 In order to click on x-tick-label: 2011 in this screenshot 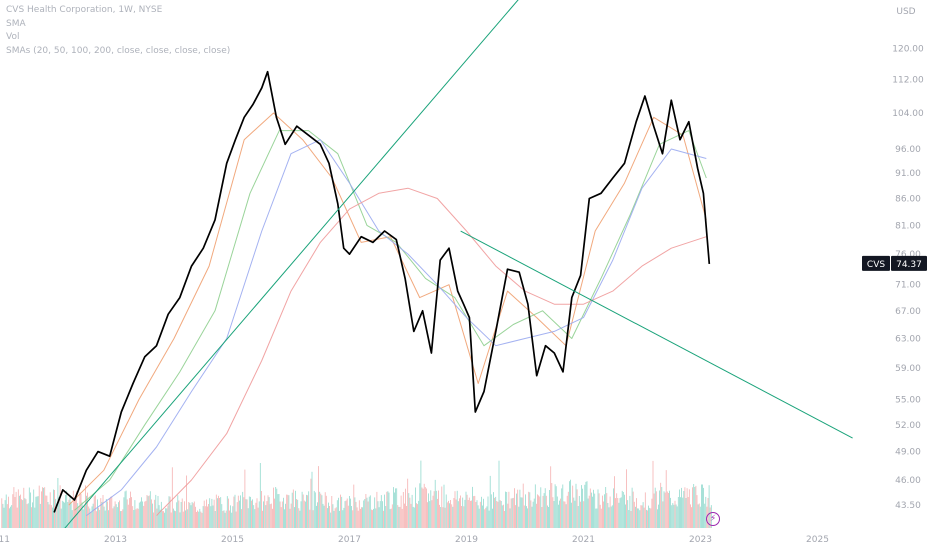, I will do `click(5, 540)`.